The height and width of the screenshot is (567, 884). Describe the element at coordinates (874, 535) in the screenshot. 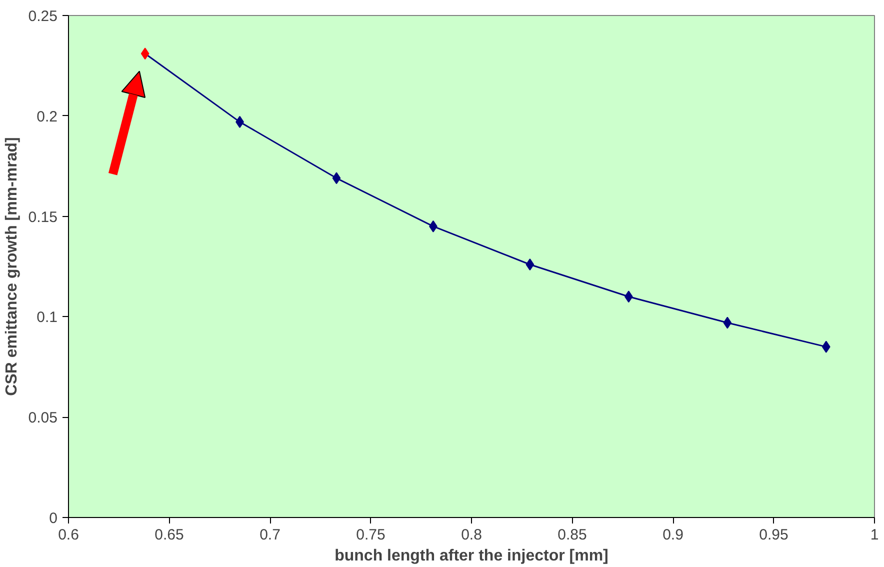

I see `x-tick-label: 1` at that location.